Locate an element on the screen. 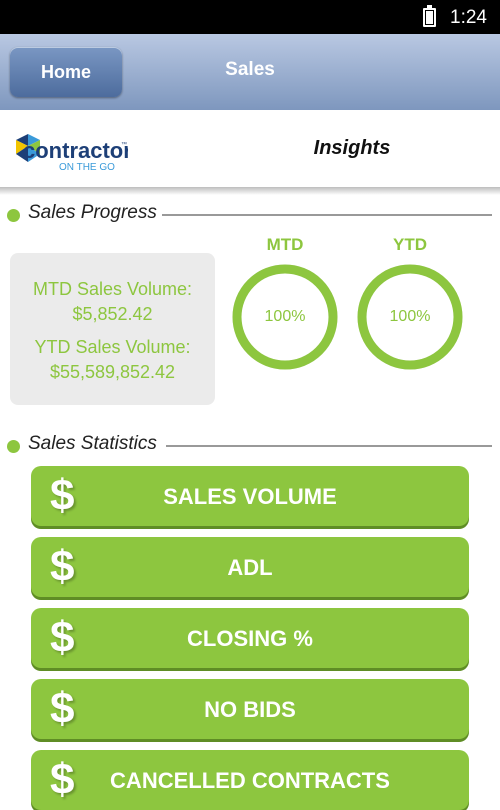 This screenshot has width=500, height=810. sales-volume-button: $ SALES VOLUME is located at coordinates (250, 496).